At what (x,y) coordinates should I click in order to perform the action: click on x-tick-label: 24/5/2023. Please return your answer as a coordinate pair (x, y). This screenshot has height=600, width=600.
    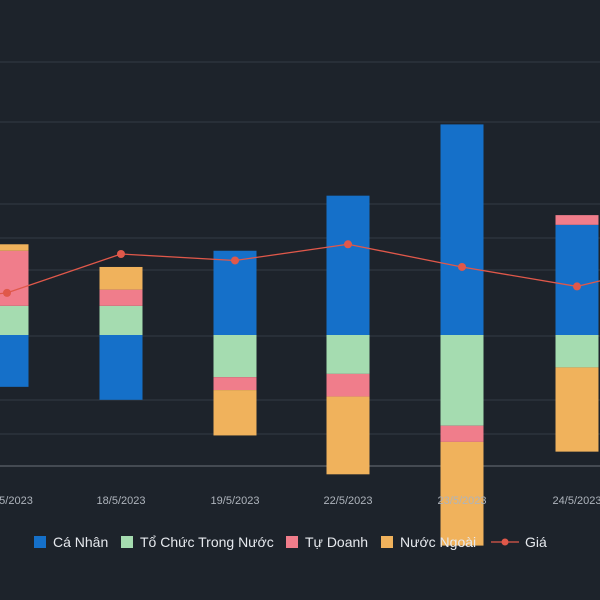
    Looking at the image, I should click on (576, 501).